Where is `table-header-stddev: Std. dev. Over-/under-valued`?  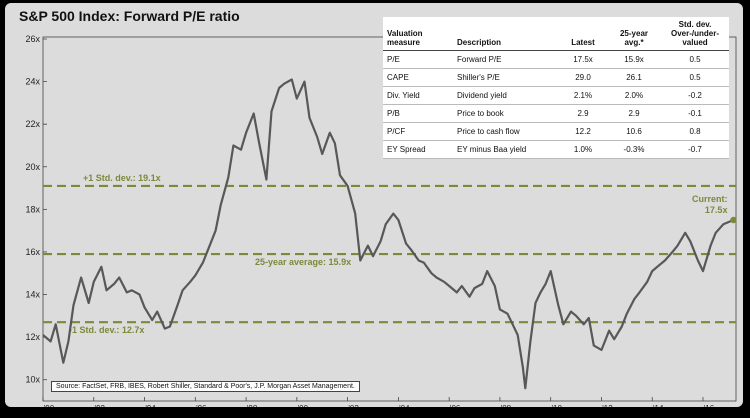
table-header-stddev: Std. dev. Over-/under-valued is located at coordinates (695, 34).